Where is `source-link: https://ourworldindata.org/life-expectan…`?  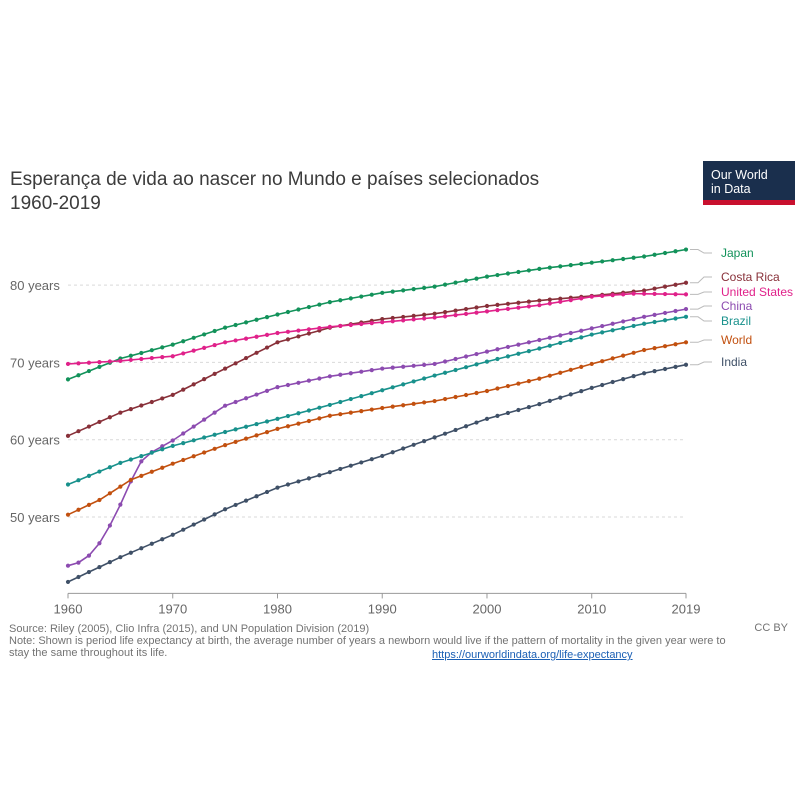
source-link: https://ourworldindata.org/life-expectan… is located at coordinates (532, 655).